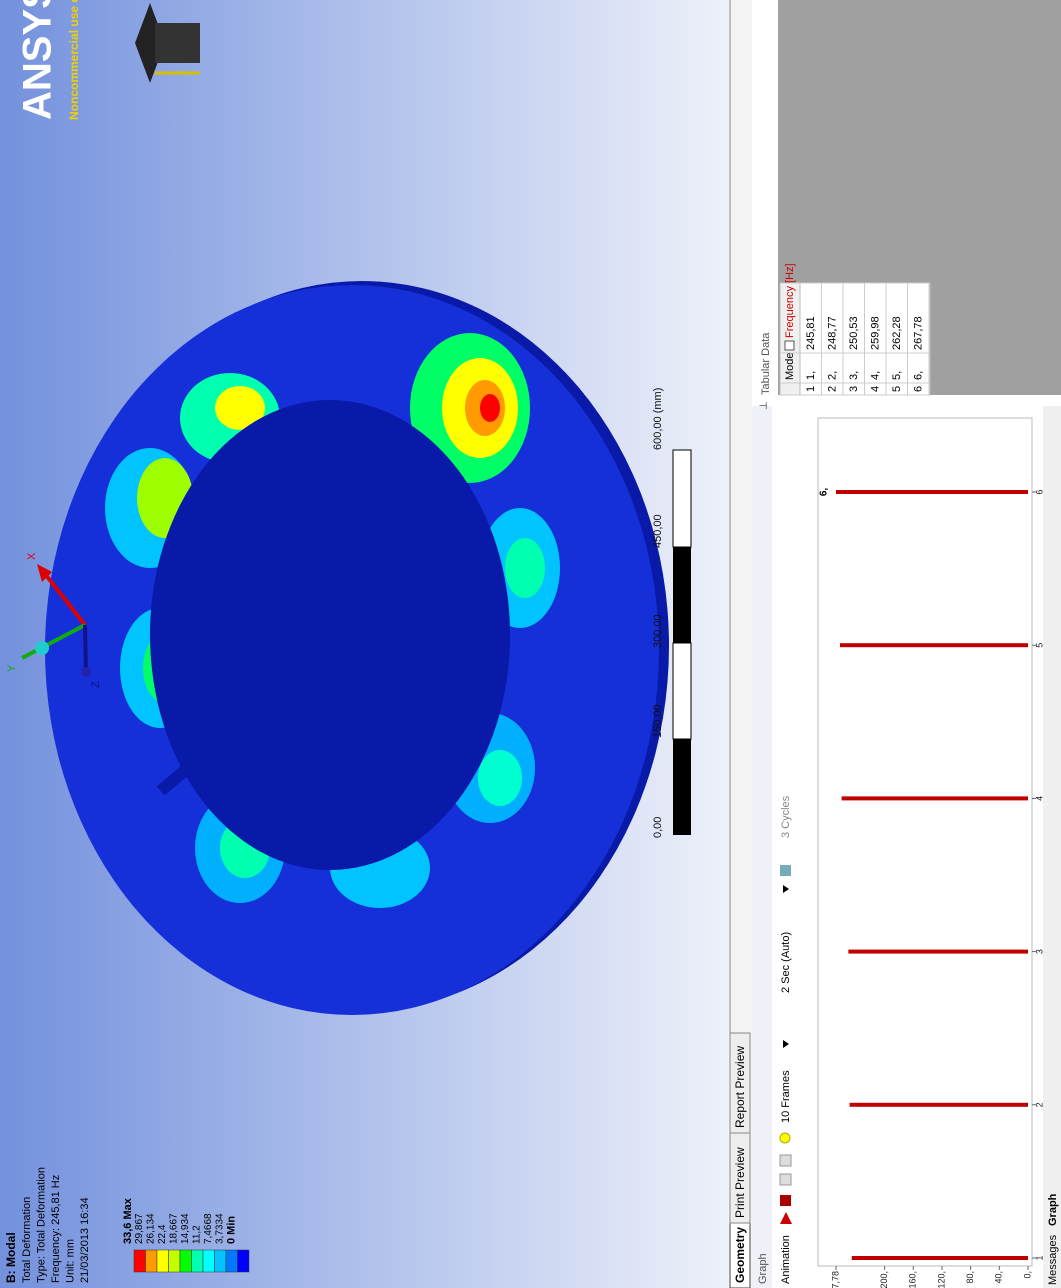 The height and width of the screenshot is (1288, 1061). Describe the element at coordinates (56, 1229) in the screenshot. I see `legend-line: Frequency: 245,81 Hz` at that location.